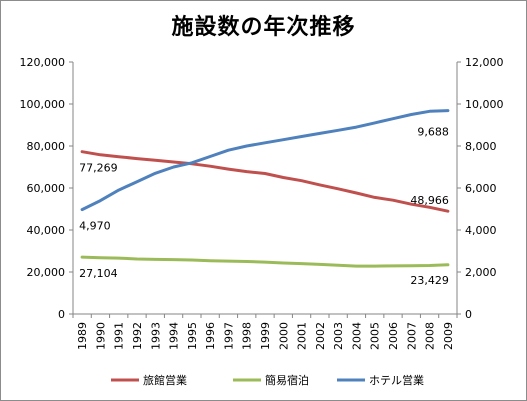 The width and height of the screenshot is (527, 401). Describe the element at coordinates (468, 314) in the screenshot. I see `y-right-tick-label: 0` at that location.